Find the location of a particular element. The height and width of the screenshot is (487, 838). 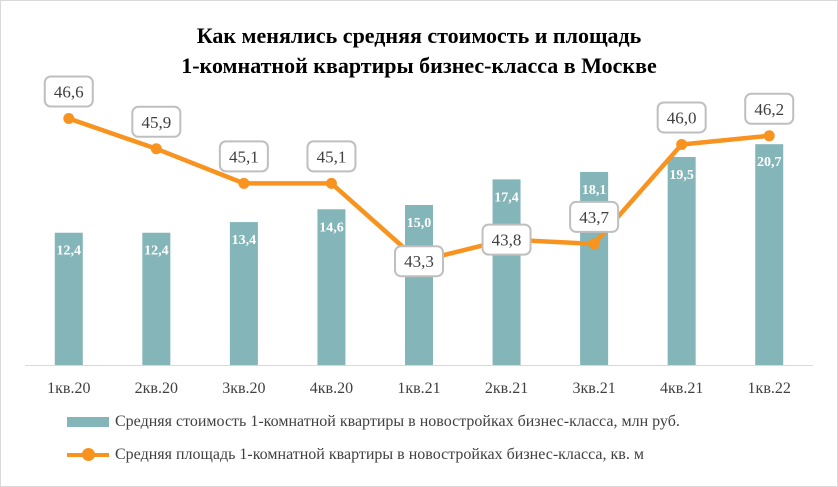

bar-data-label: 19,5 is located at coordinates (681, 175).